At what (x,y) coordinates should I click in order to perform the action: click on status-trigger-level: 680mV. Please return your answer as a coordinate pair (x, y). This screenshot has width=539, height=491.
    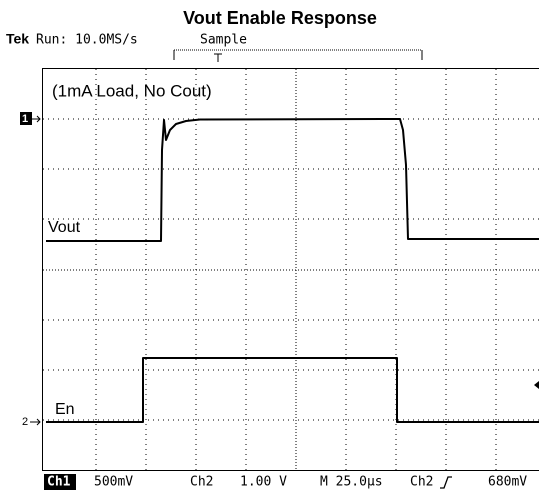
    Looking at the image, I should click on (507, 482).